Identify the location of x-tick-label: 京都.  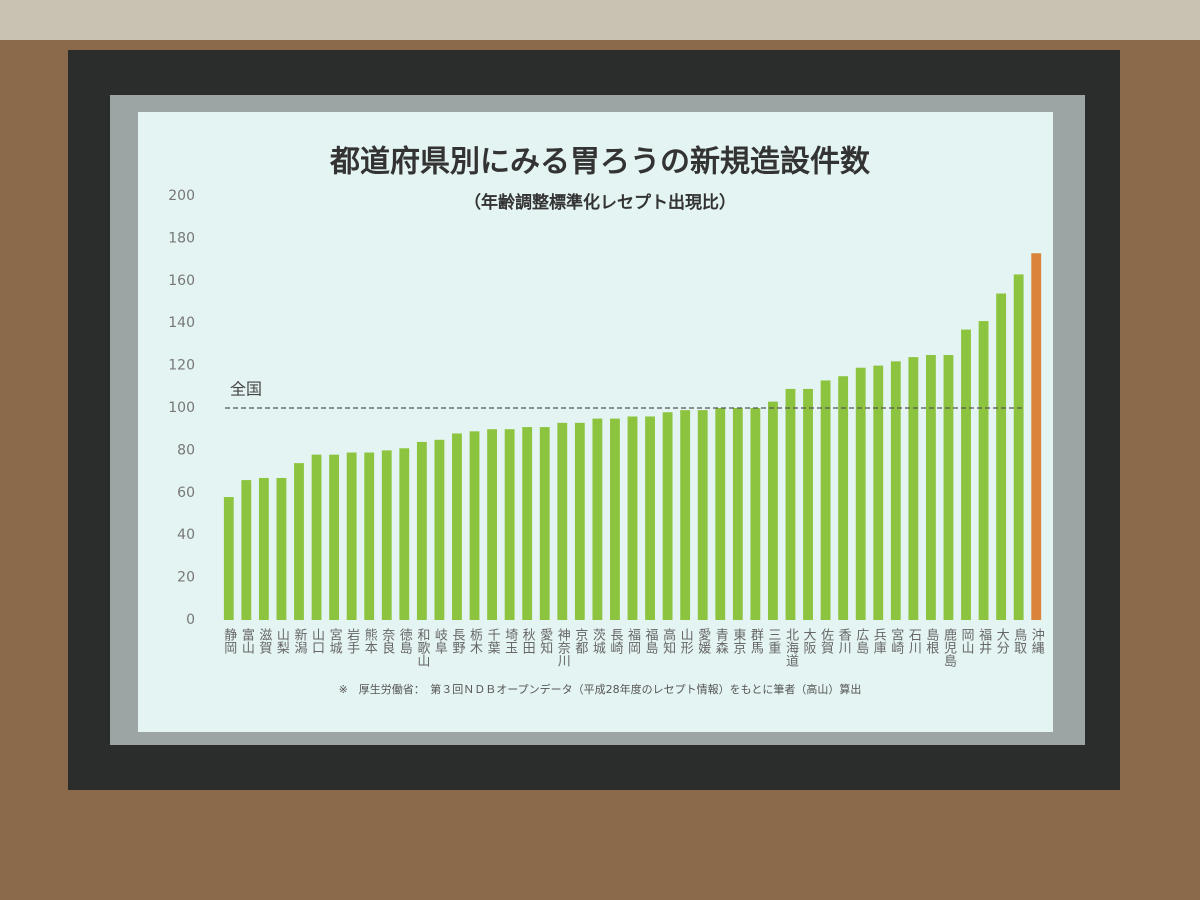
(580, 641).